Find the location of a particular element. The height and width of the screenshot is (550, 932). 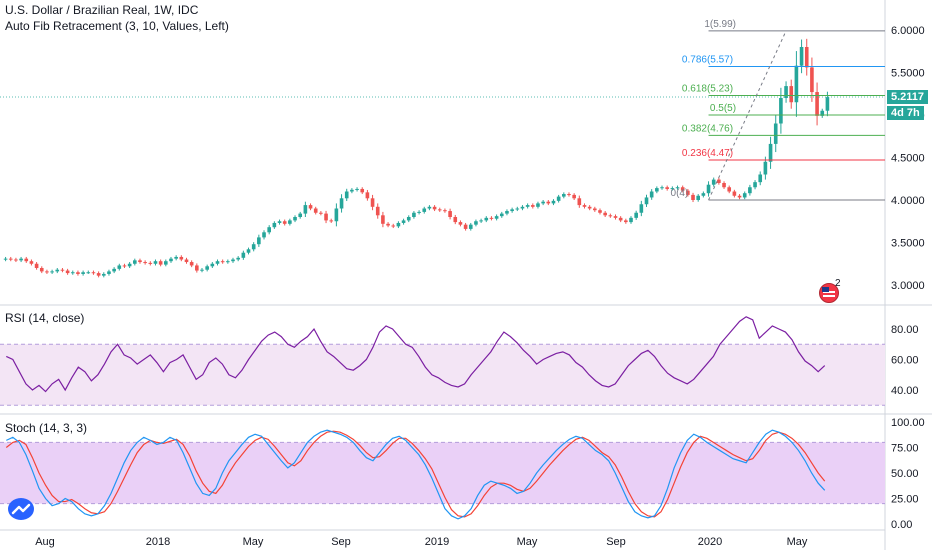

time-axis-label: Aug is located at coordinates (45, 542).